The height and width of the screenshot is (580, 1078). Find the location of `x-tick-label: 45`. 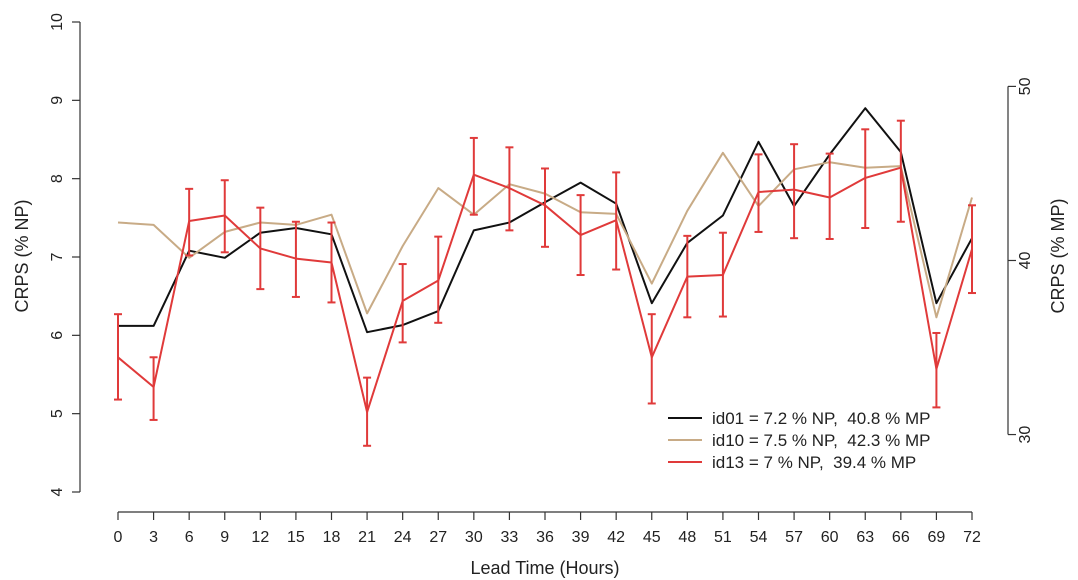

x-tick-label: 45 is located at coordinates (652, 537).